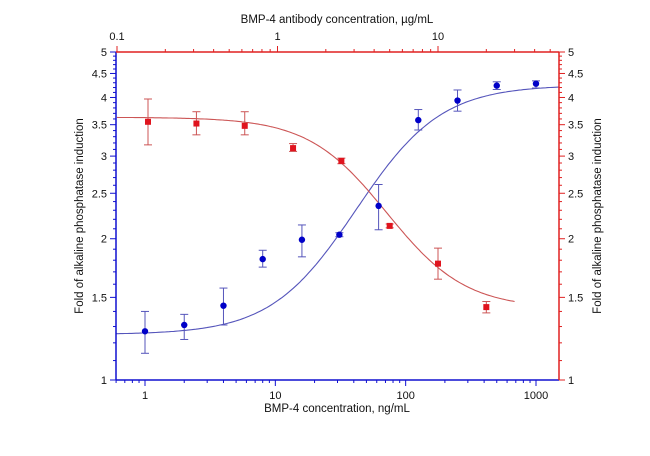  Describe the element at coordinates (571, 157) in the screenshot. I see `y2-tick-label: 3` at that location.